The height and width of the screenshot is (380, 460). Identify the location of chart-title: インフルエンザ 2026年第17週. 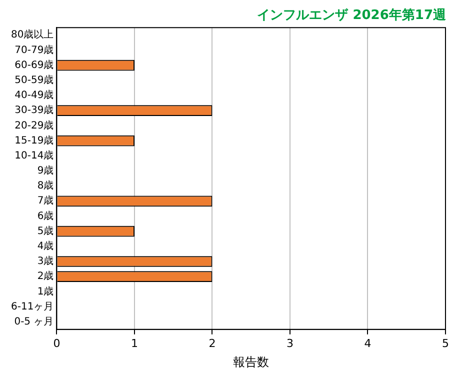
(352, 16).